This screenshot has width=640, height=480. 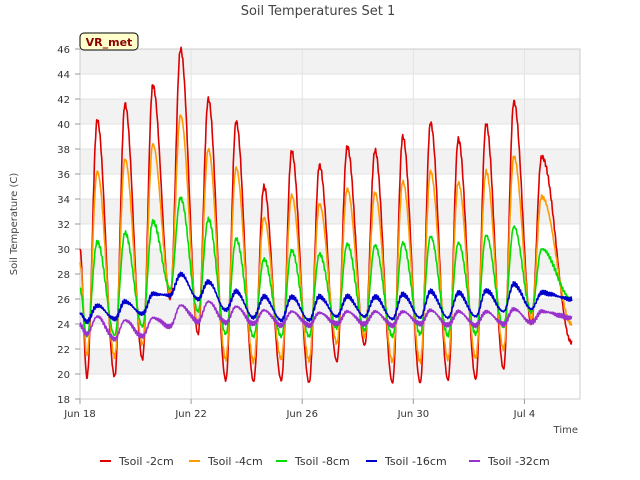 I want to click on series-line-tsoil-32cm, so click(x=326, y=321).